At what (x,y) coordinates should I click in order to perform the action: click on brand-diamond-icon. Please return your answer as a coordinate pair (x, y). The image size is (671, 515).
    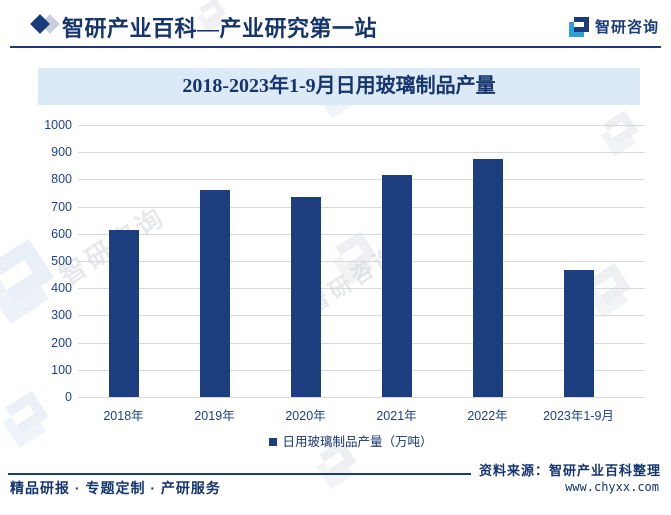
    Looking at the image, I should click on (48, 24).